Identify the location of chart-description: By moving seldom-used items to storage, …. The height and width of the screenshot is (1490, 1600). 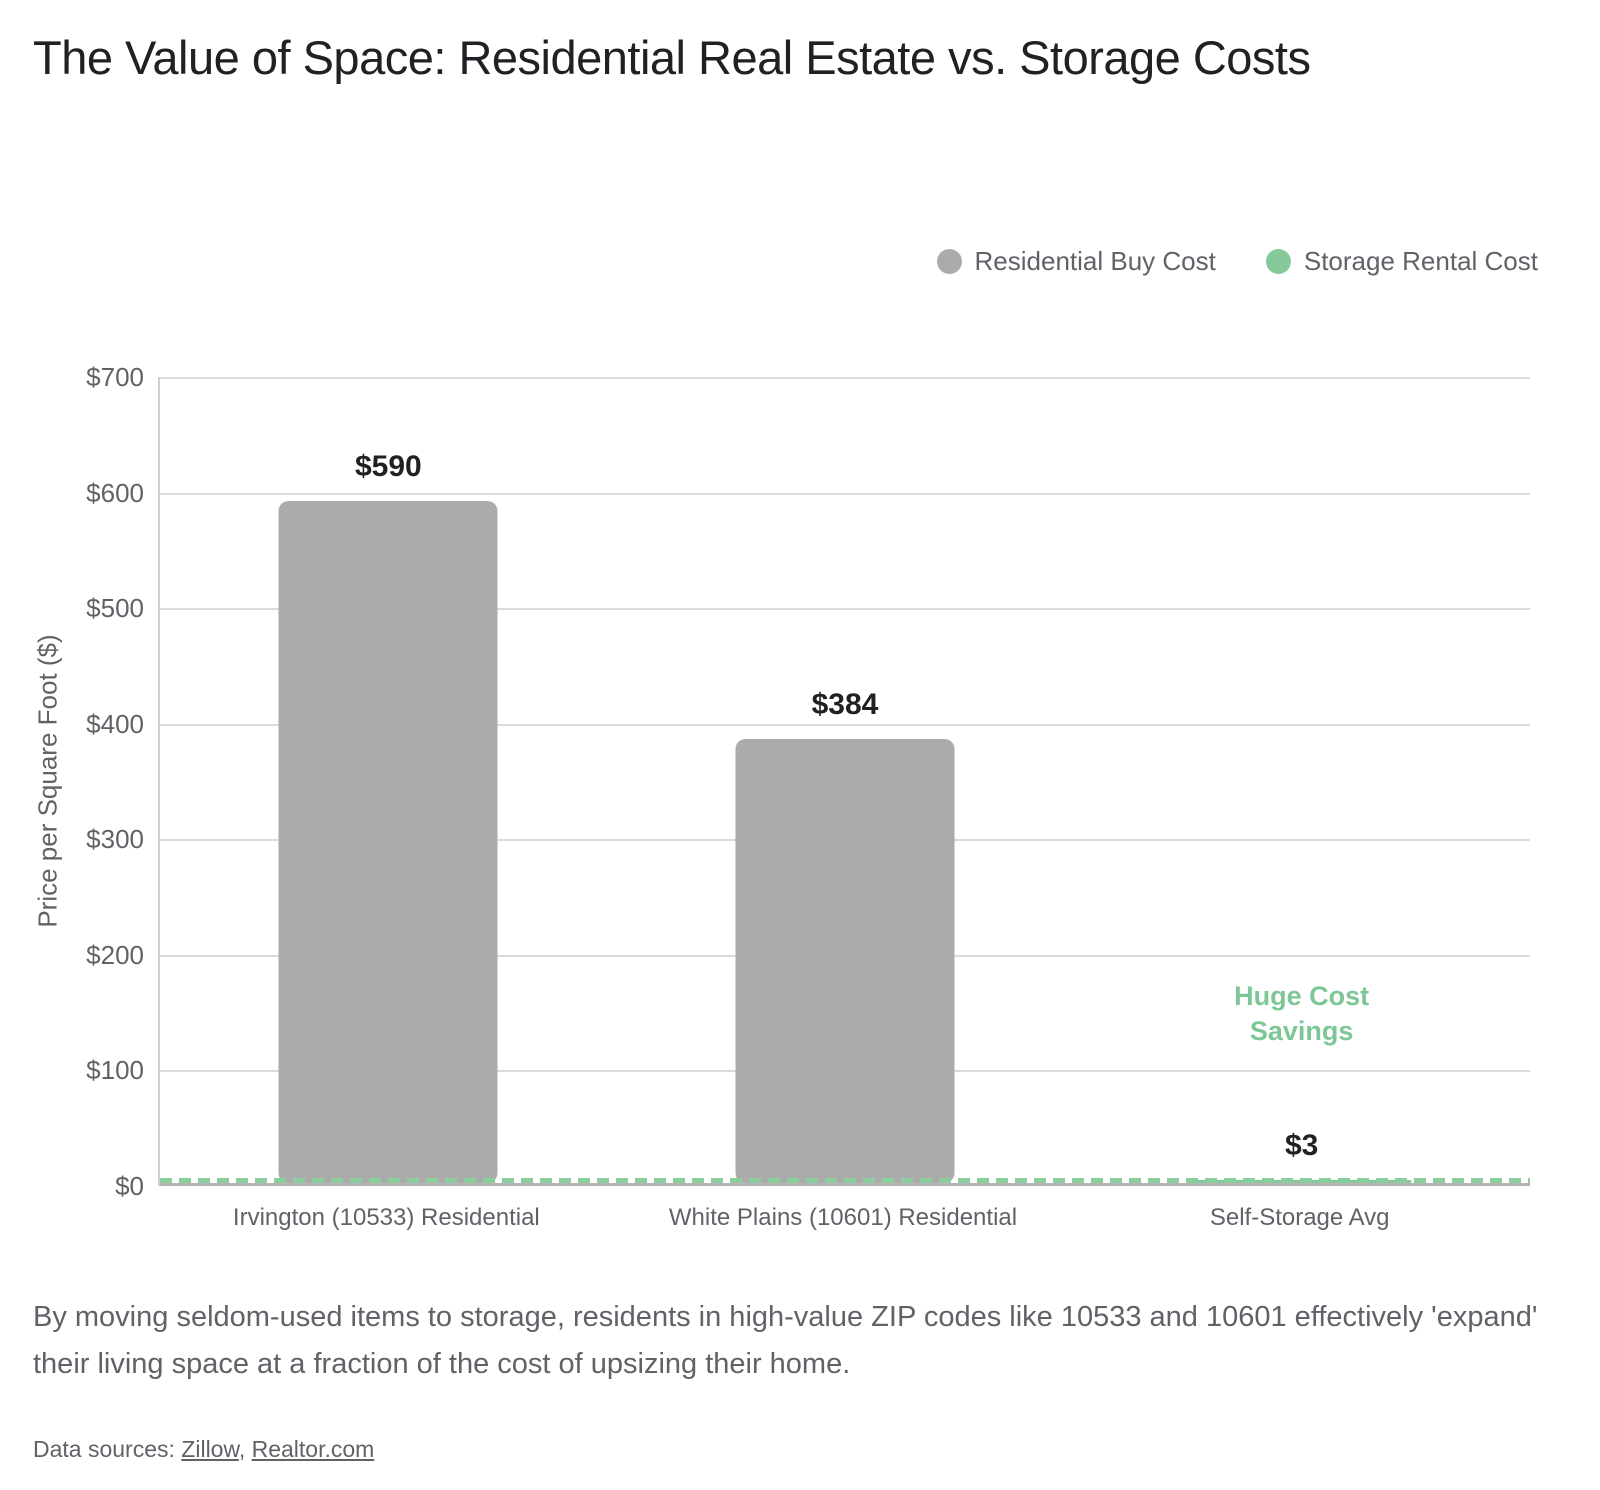
(785, 1340).